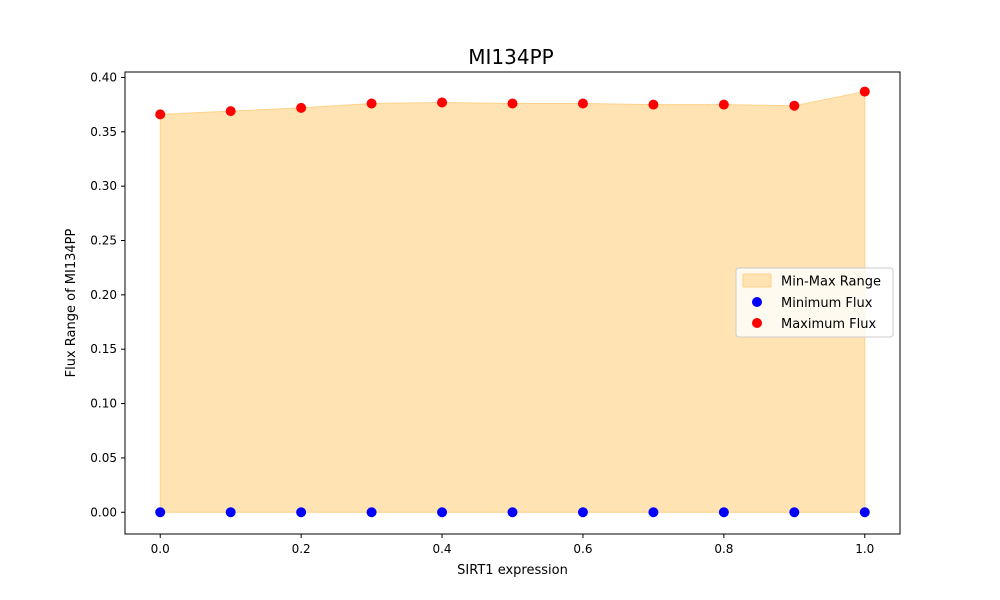  I want to click on legend: Min-Max Range Minimum Flux Maximum Flux, so click(814, 302).